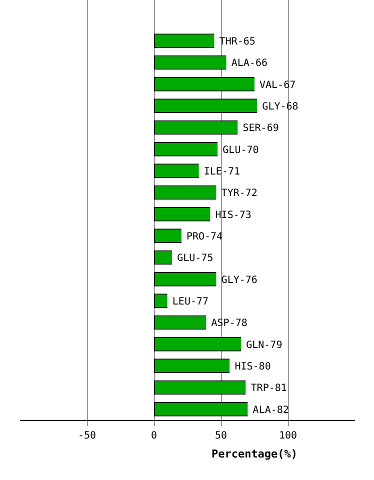  Describe the element at coordinates (252, 366) in the screenshot. I see `y-tick-label: HIS-80` at that location.